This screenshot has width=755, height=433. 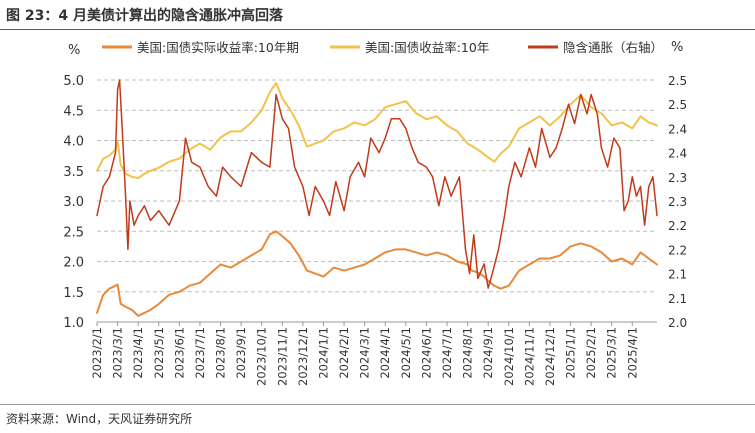 What do you see at coordinates (73, 81) in the screenshot?
I see `left-tick-label: 5.0` at bounding box center [73, 81].